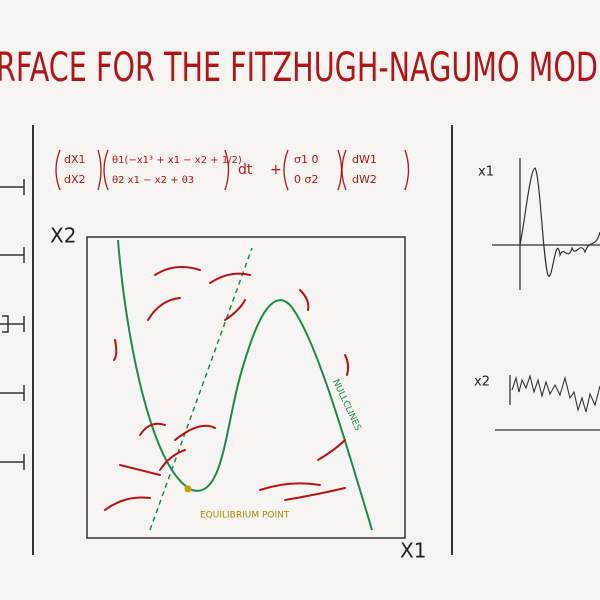  Describe the element at coordinates (555, 393) in the screenshot. I see `trace-x2` at that location.